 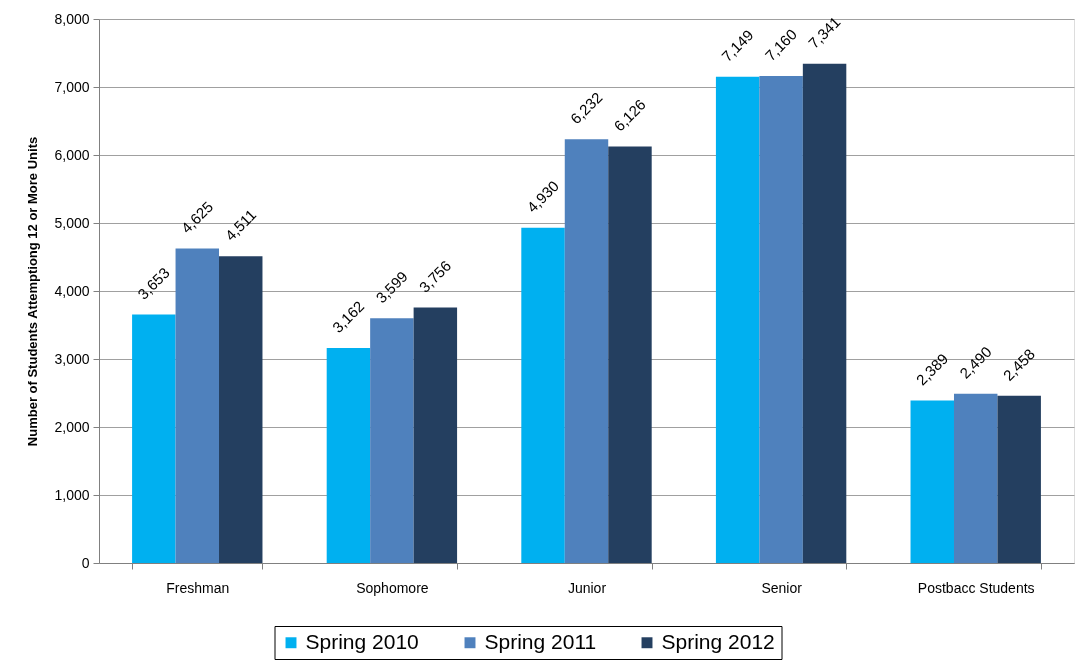 What do you see at coordinates (72, 18) in the screenshot?
I see `y-tick-label: 8,000` at bounding box center [72, 18].